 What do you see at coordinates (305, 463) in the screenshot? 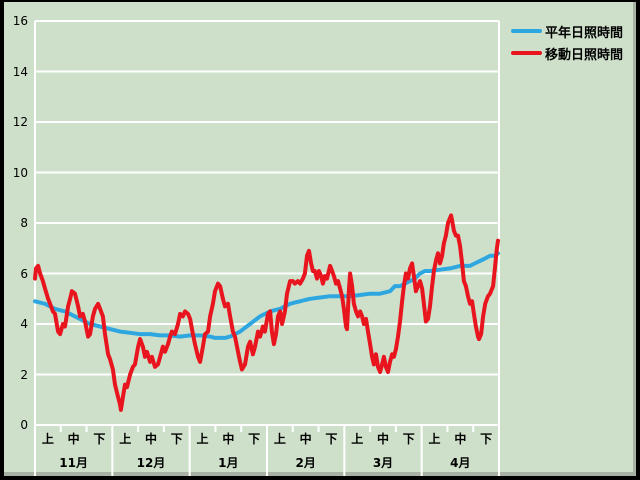
I see `x-month-label: 2月` at bounding box center [305, 463].